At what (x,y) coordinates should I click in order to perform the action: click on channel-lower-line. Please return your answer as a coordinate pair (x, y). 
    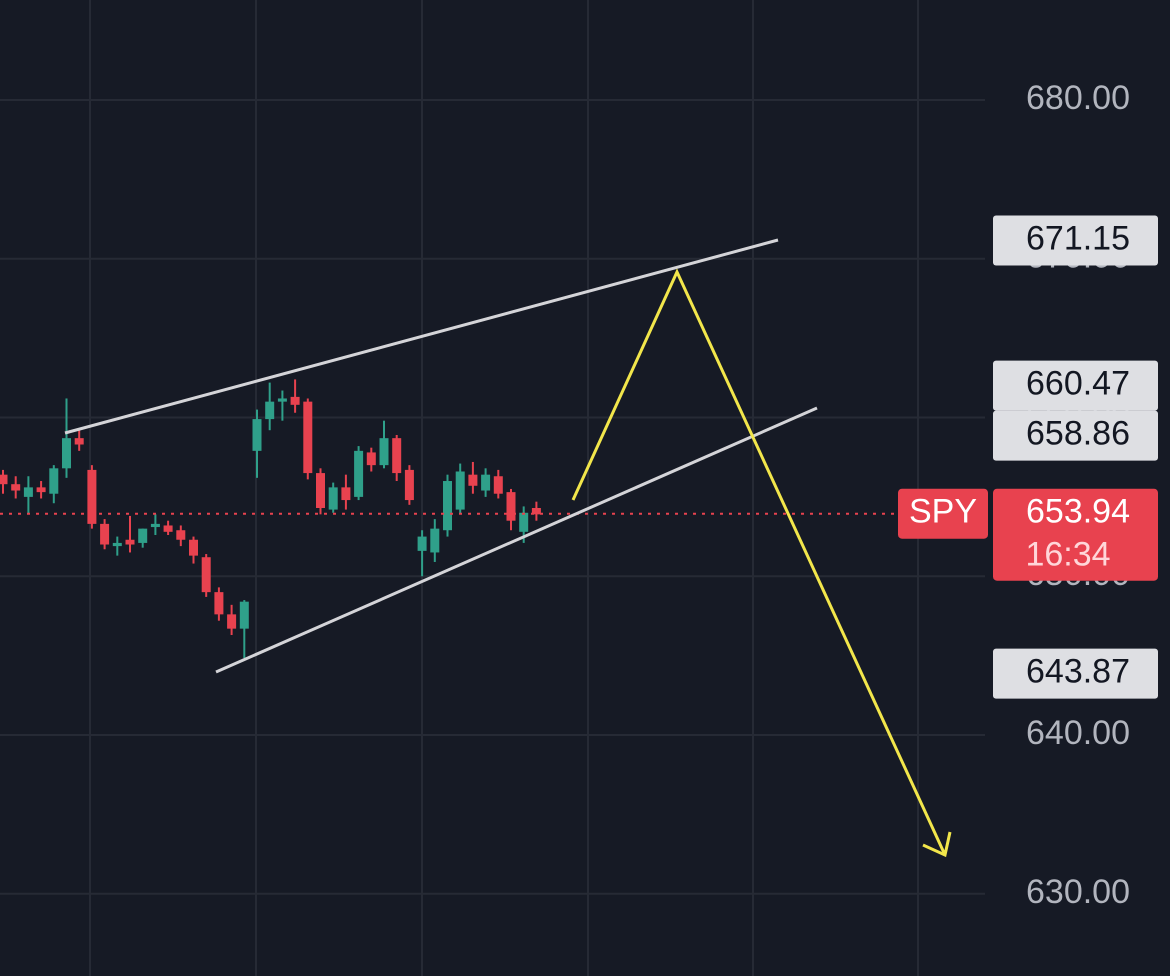
    Looking at the image, I should click on (516, 540).